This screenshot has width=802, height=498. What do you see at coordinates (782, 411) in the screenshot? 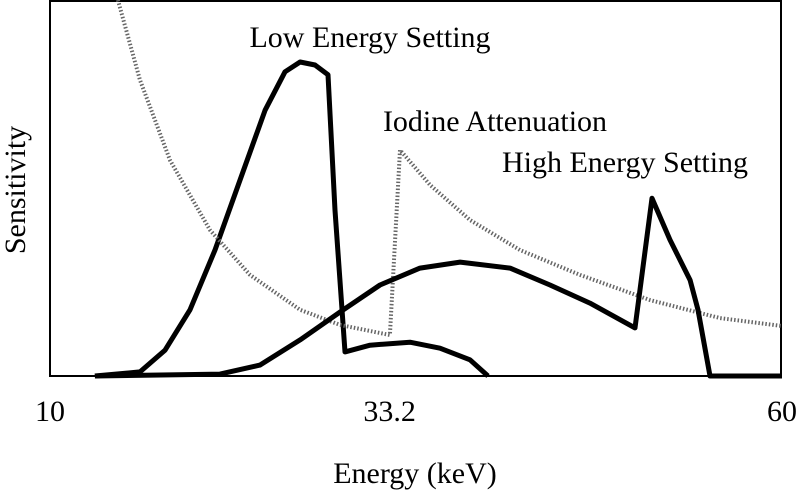
I see `x-tick-label: 60` at bounding box center [782, 411].